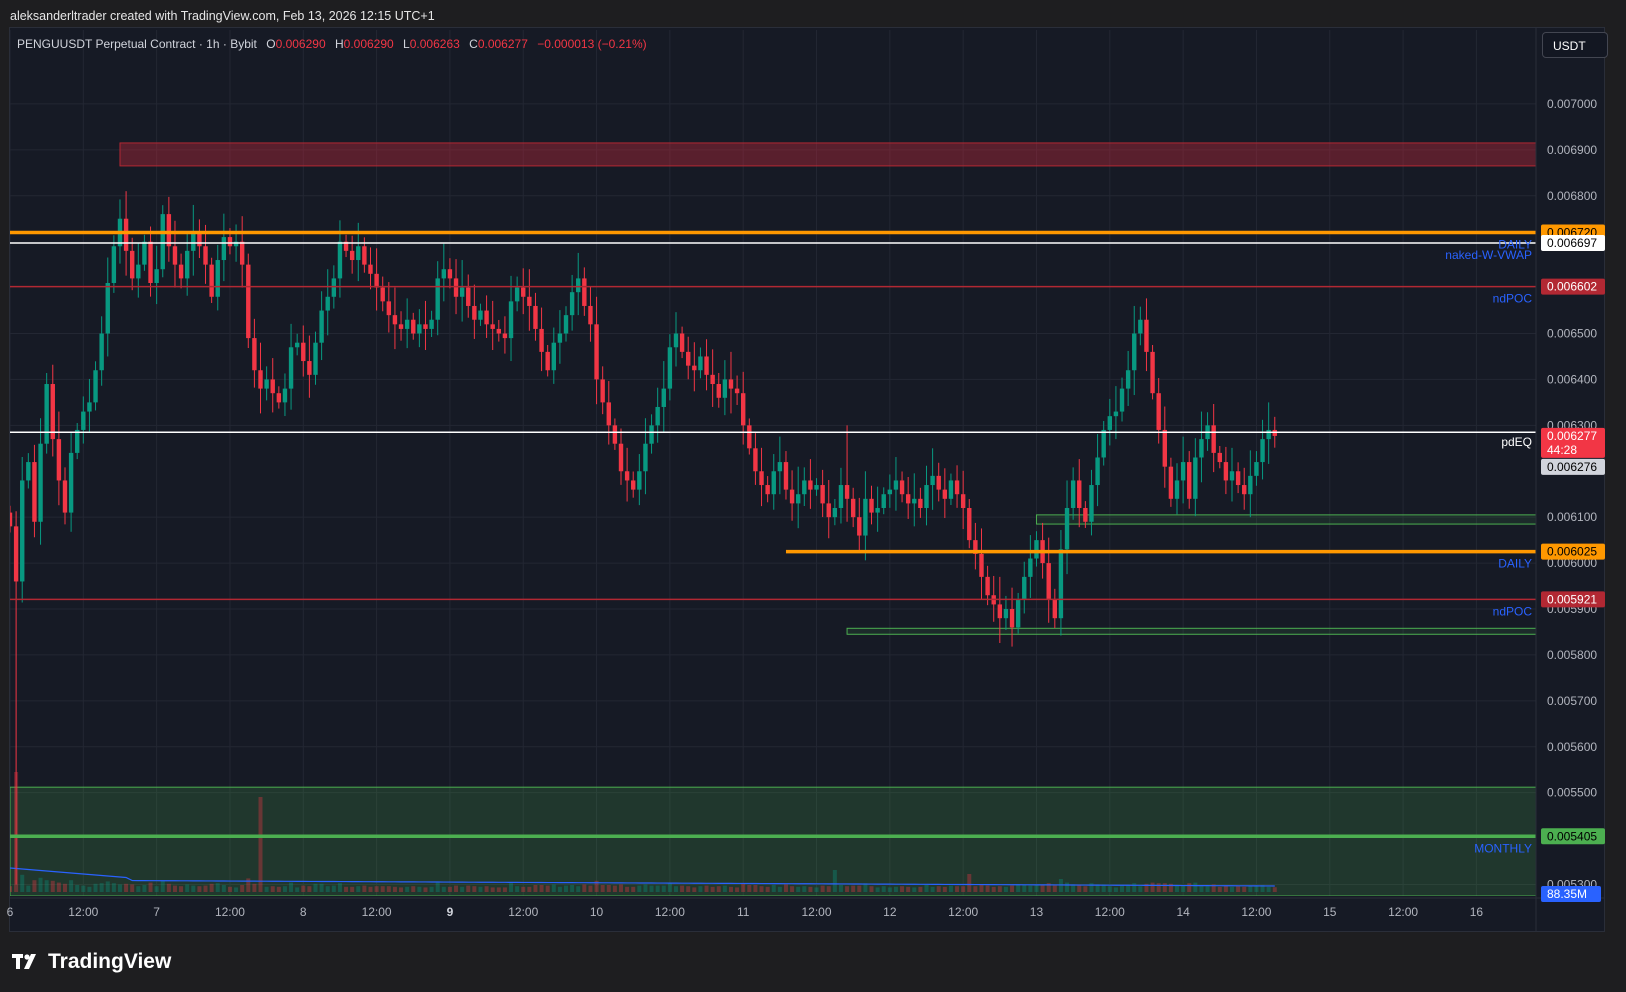 The width and height of the screenshot is (1626, 992). I want to click on level-label: ndPOC, so click(1513, 299).